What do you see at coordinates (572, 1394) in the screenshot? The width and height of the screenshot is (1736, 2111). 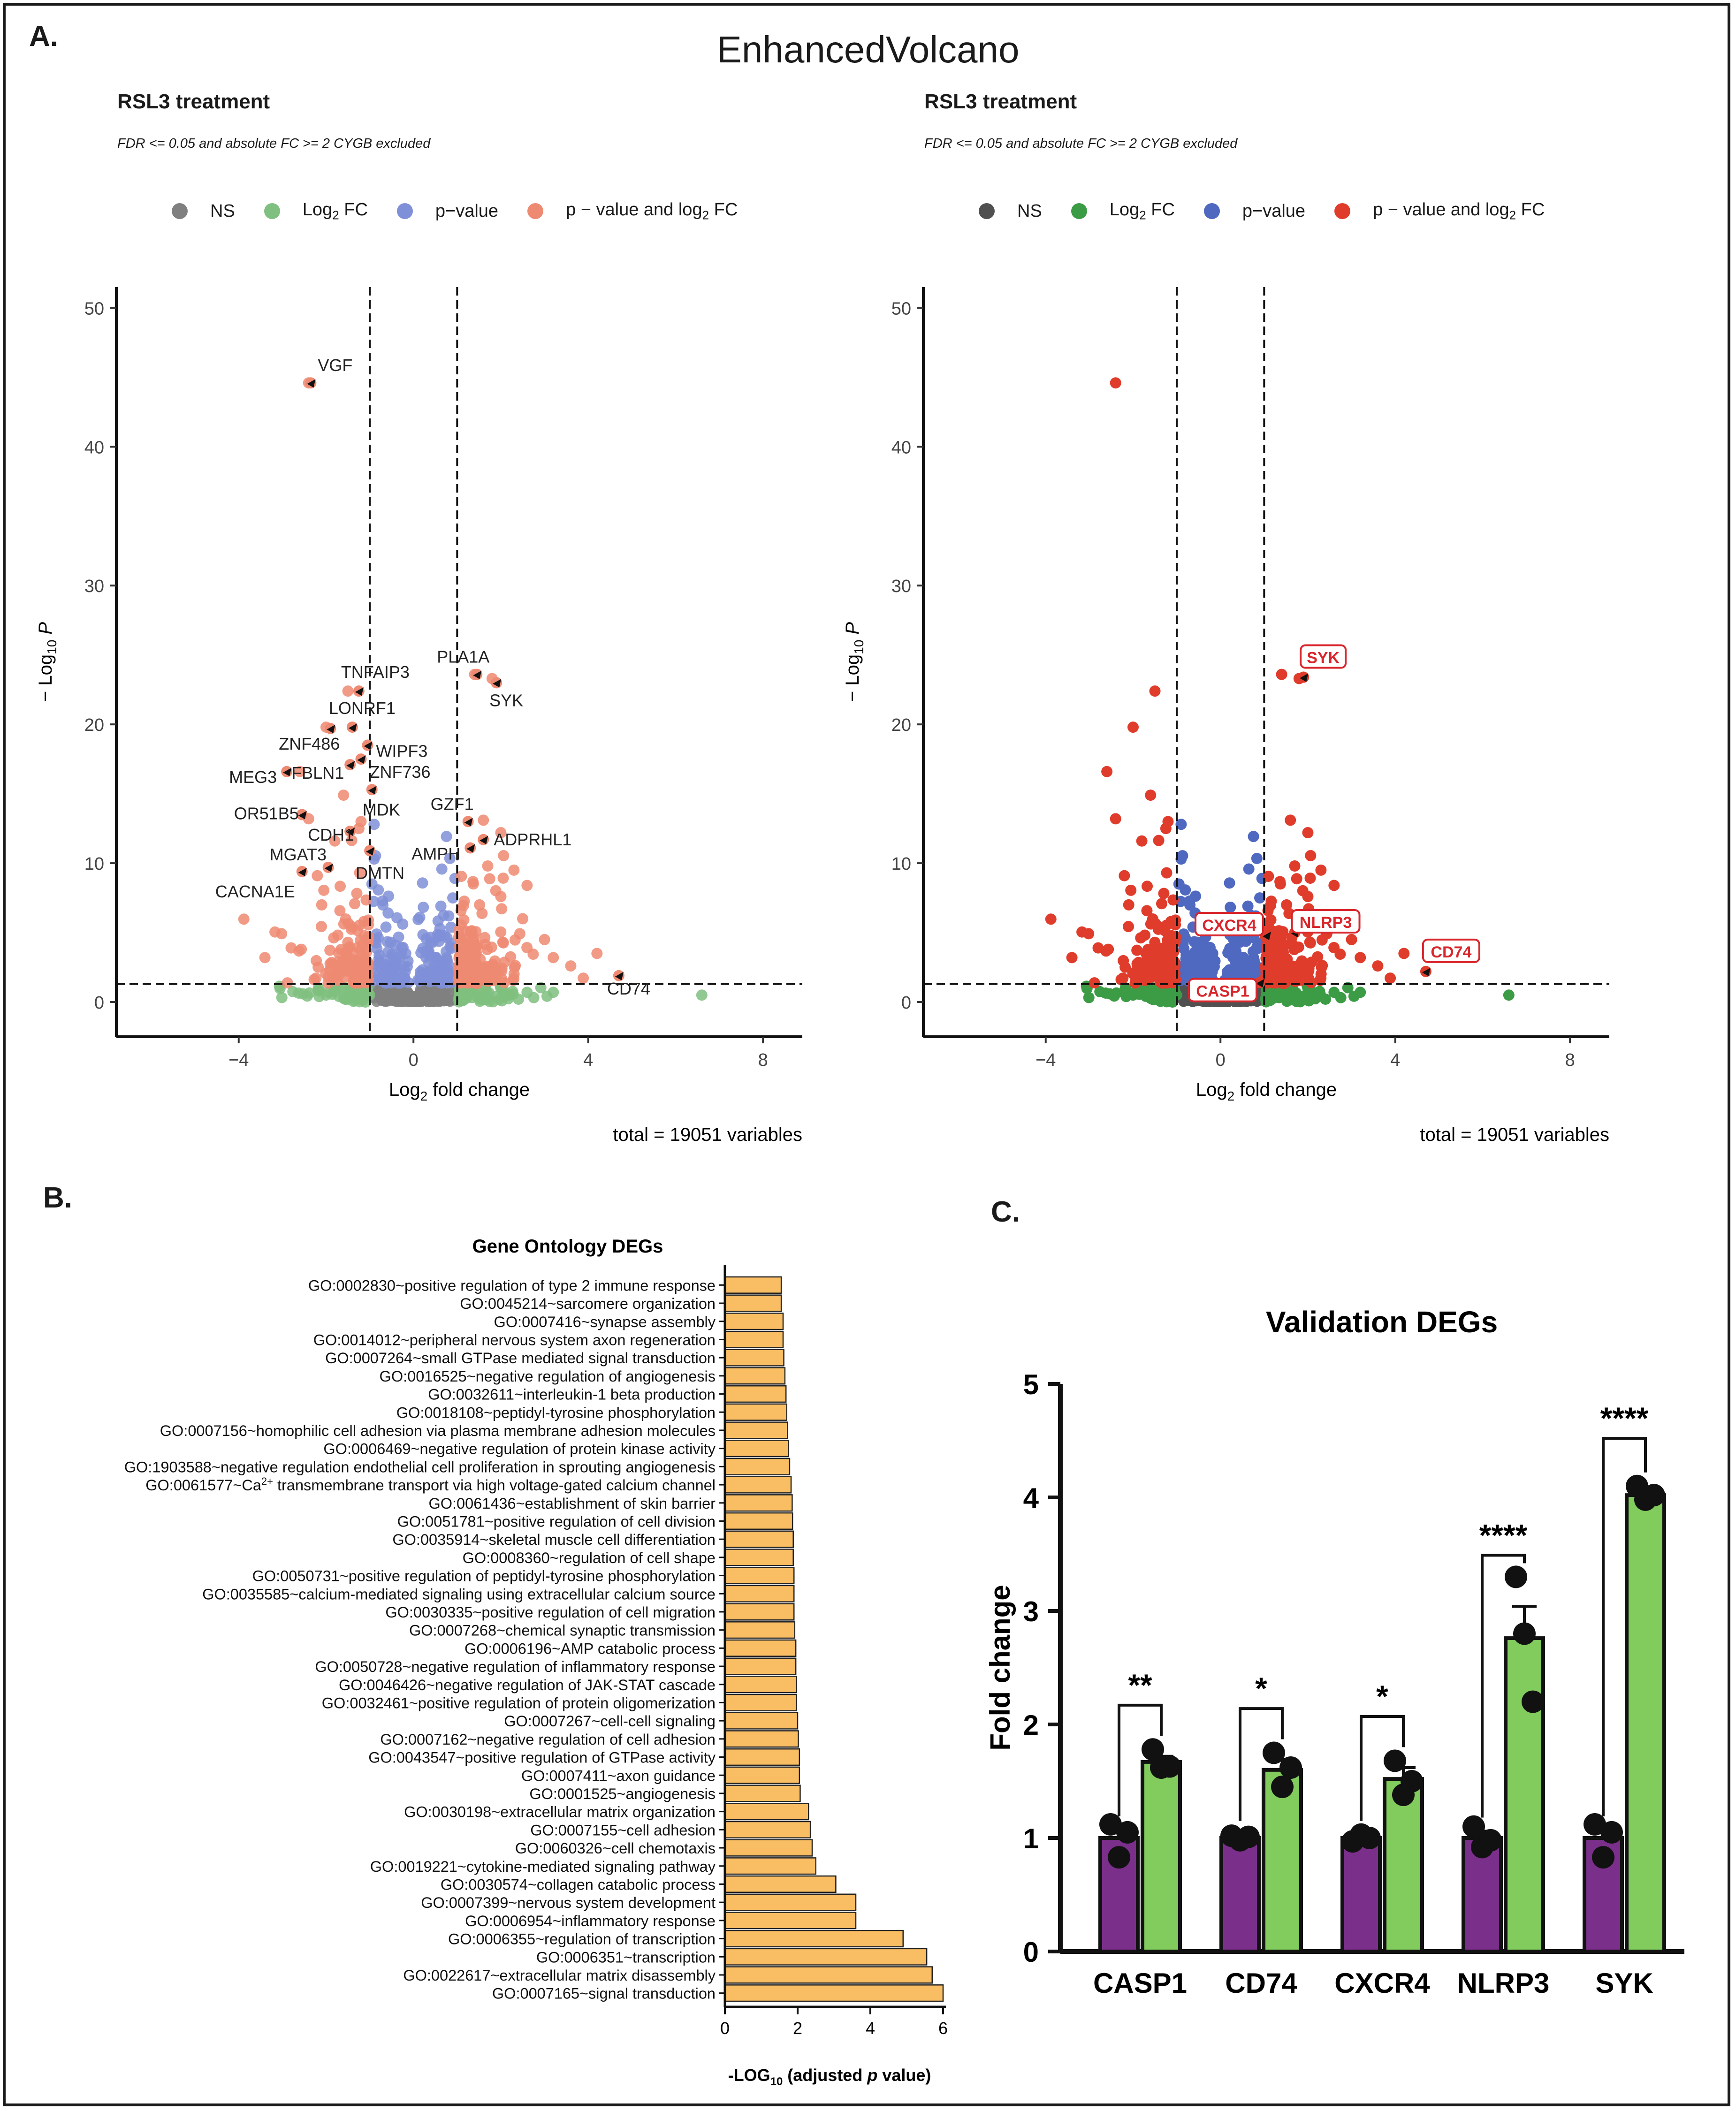 I see `go-category-label: GO:0032611~interleukin-1 beta production` at bounding box center [572, 1394].